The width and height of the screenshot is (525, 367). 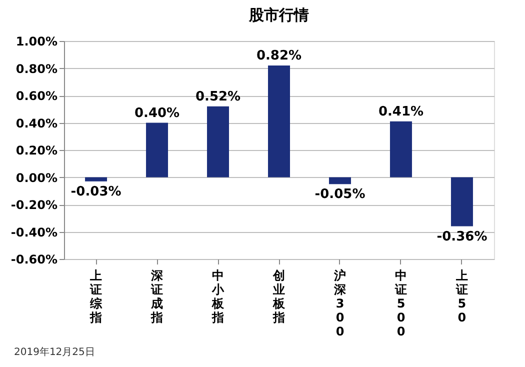 What do you see at coordinates (37, 69) in the screenshot?
I see `y-tick-label: 0.80%` at bounding box center [37, 69].